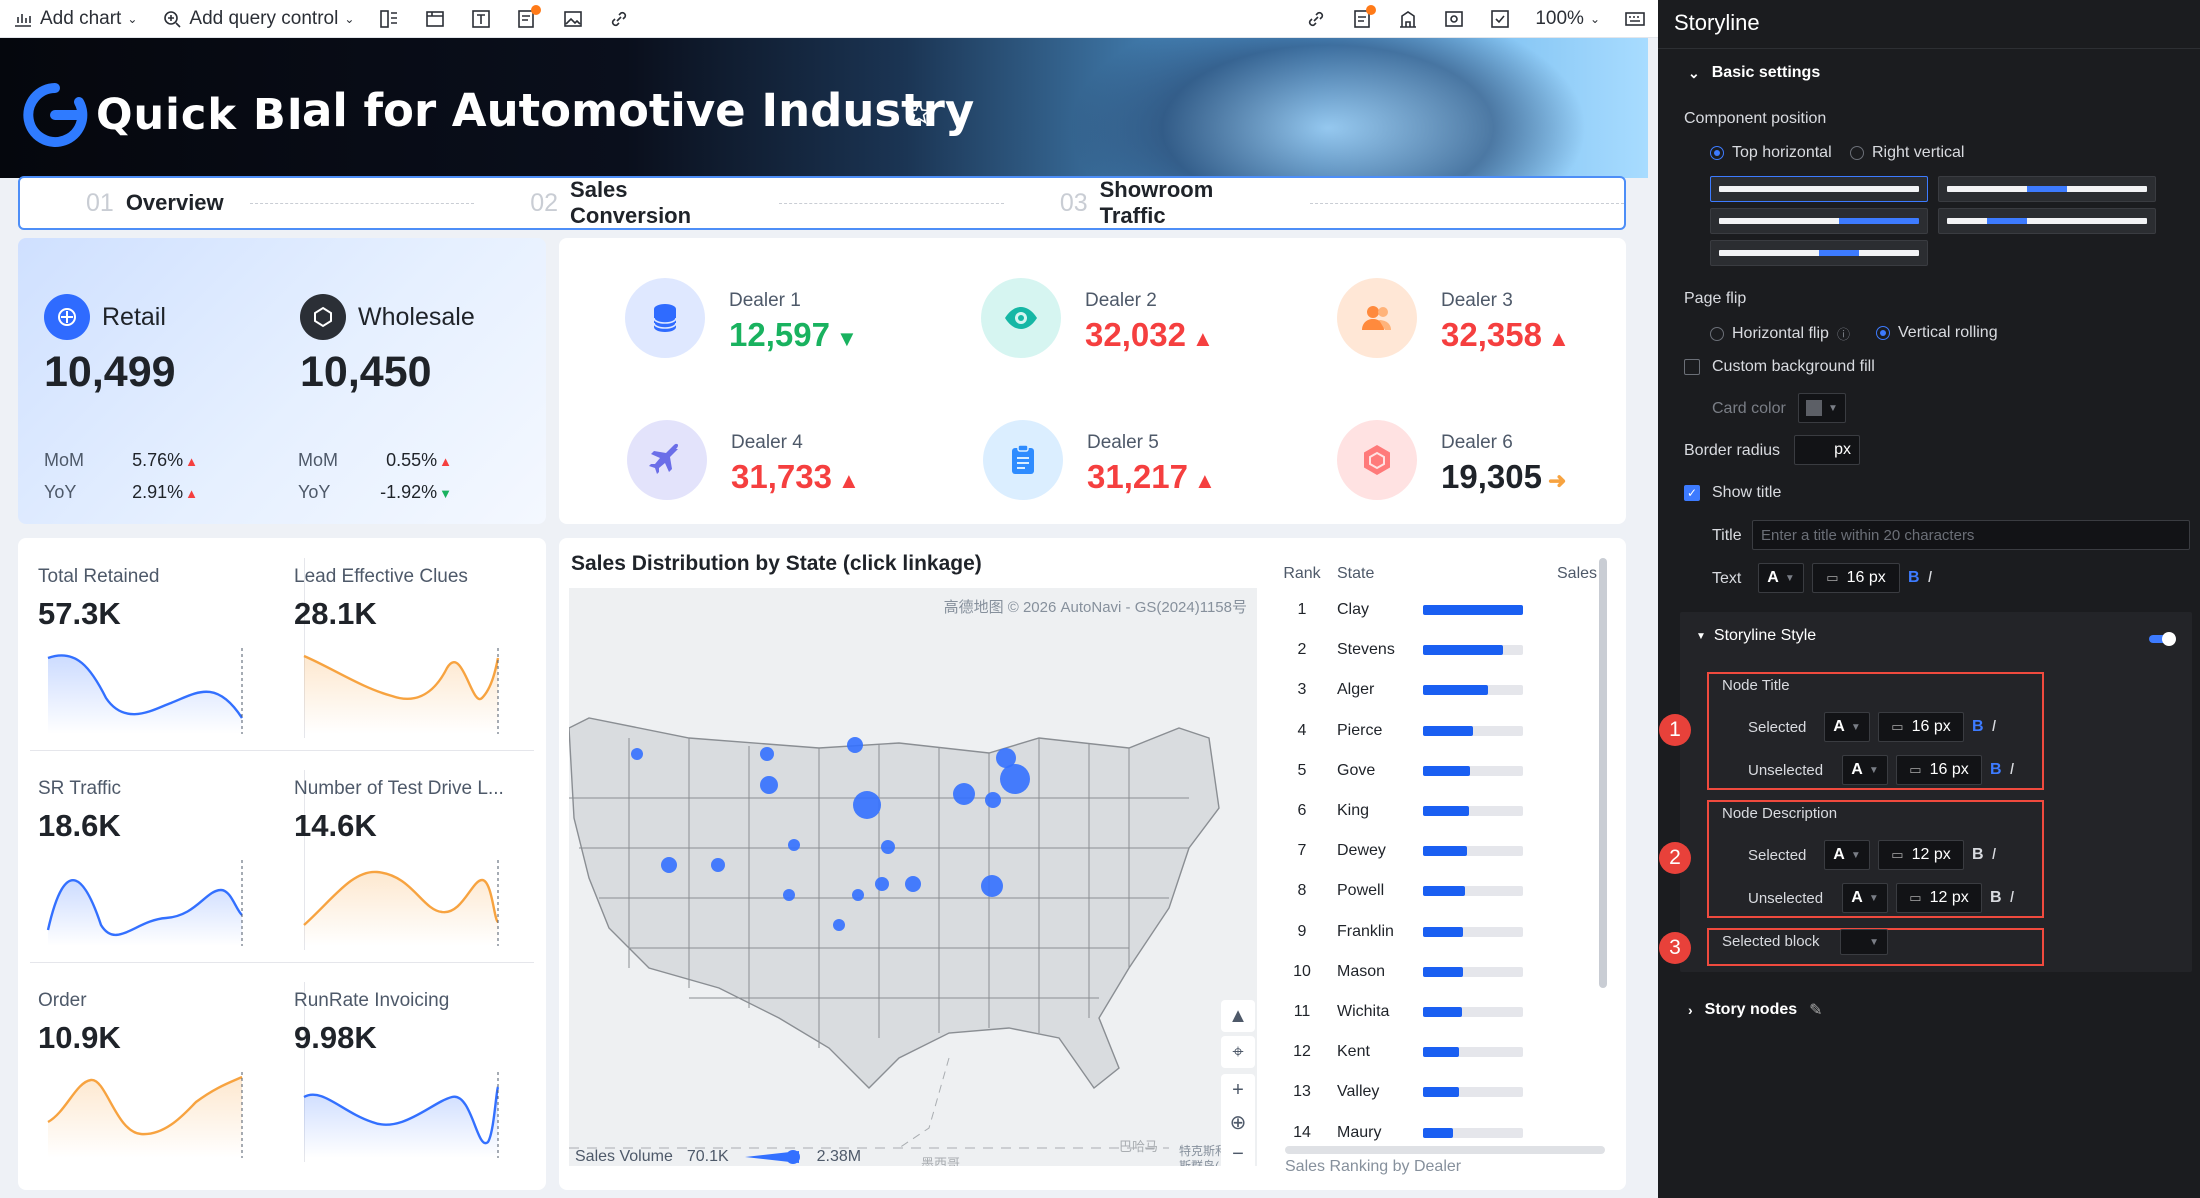 The image size is (2200, 1198). What do you see at coordinates (1408, 19) in the screenshot?
I see `building-button` at bounding box center [1408, 19].